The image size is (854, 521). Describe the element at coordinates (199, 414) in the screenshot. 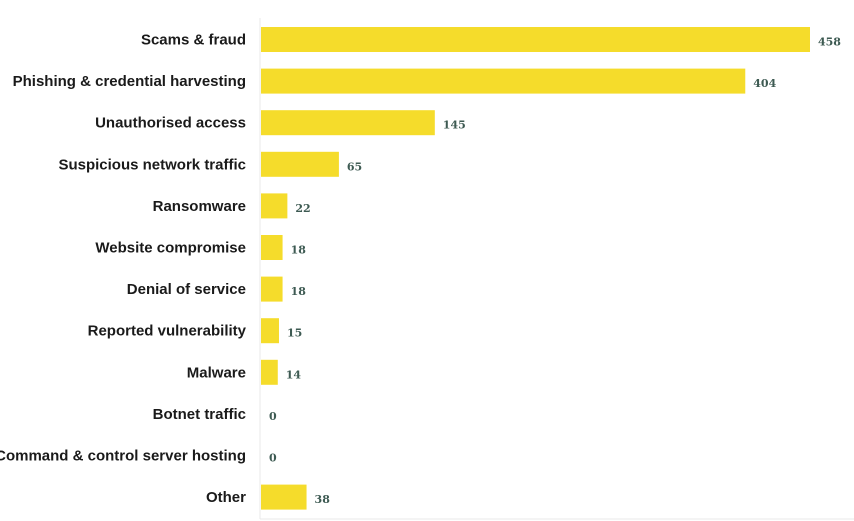

I see `category-label: Botnet traffic` at that location.